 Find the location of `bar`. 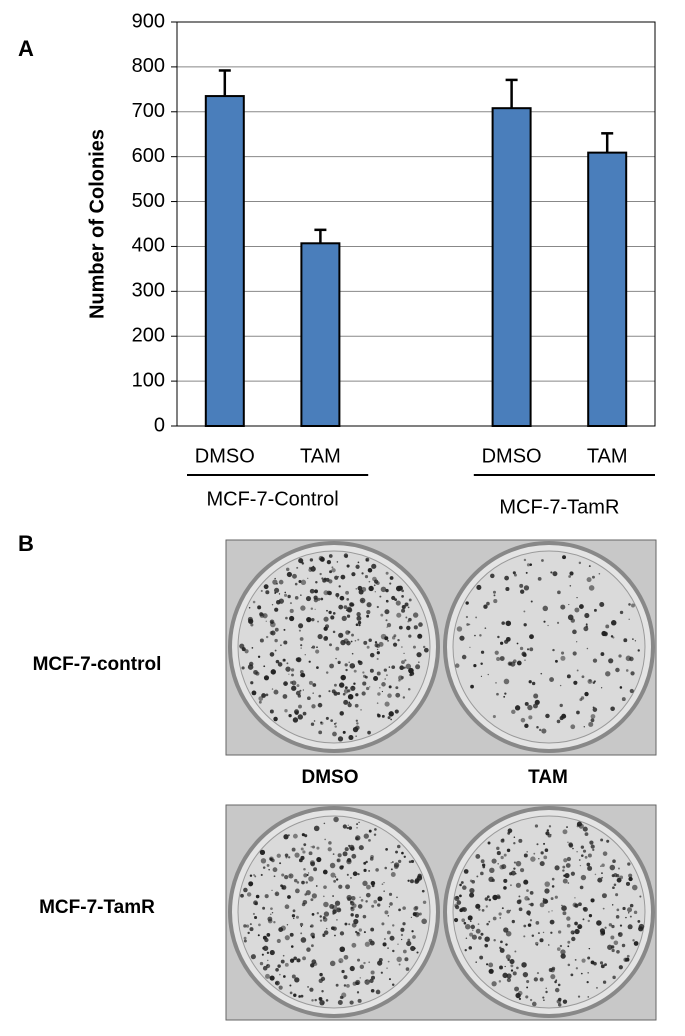

bar is located at coordinates (607, 289).